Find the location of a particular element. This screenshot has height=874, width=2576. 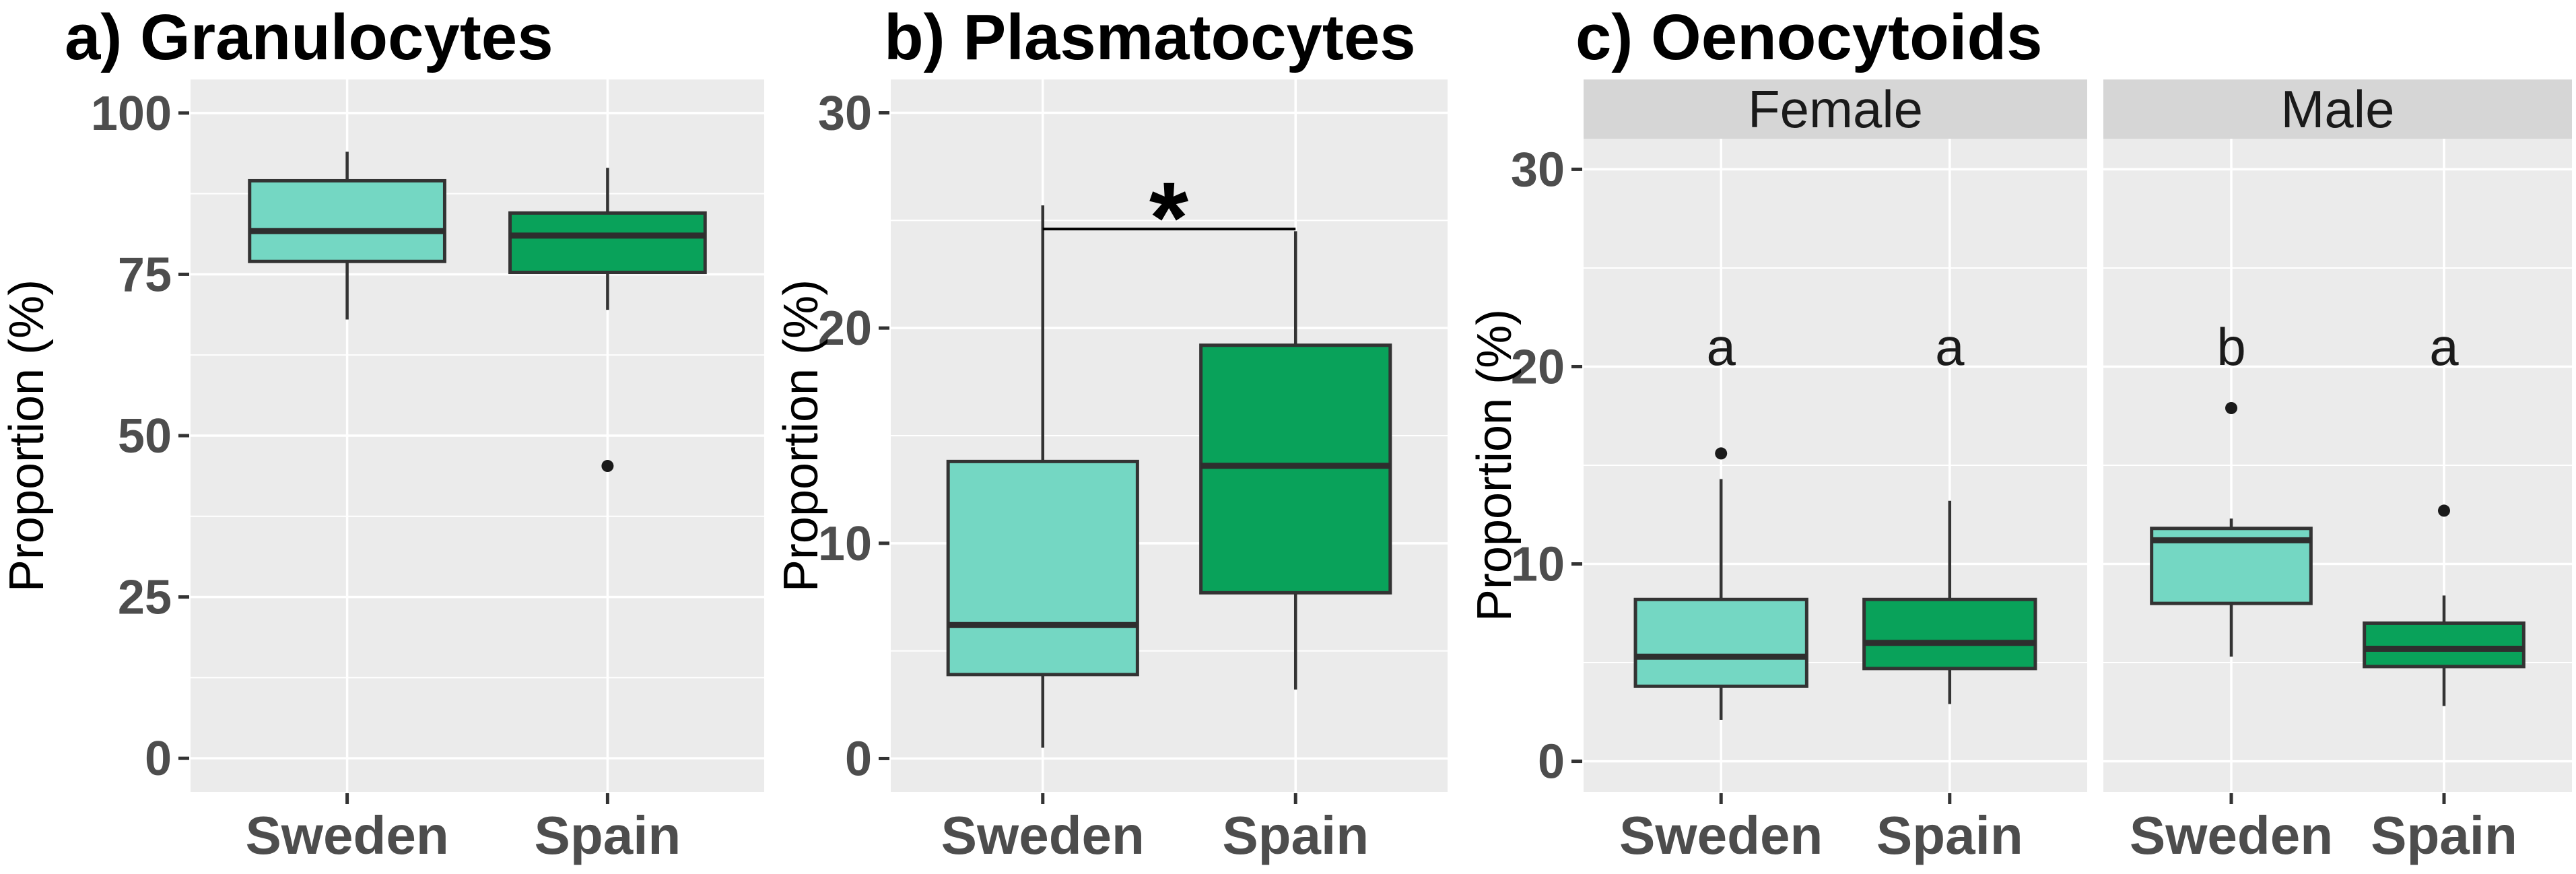

facet-strip-male: Male is located at coordinates (2337, 109).